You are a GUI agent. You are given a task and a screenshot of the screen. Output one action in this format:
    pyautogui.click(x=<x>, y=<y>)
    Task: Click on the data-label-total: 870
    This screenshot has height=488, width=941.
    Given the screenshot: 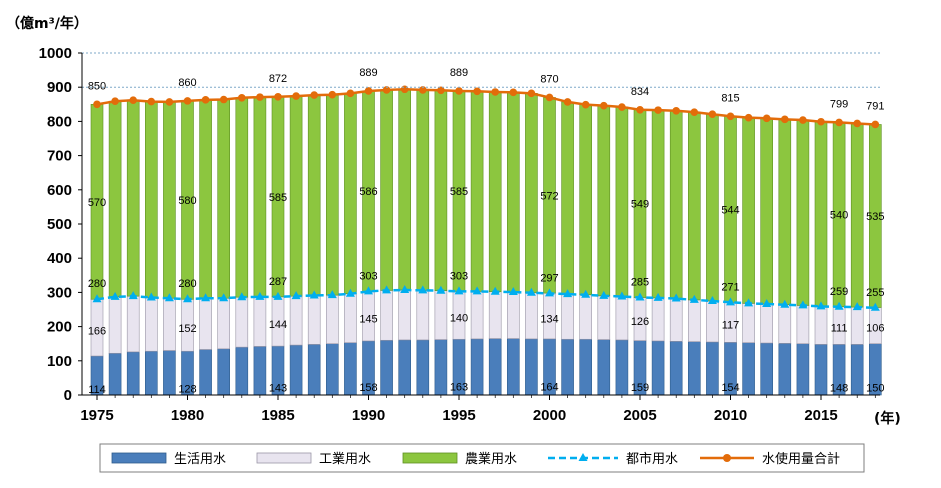 What is the action you would take?
    pyautogui.click(x=549, y=79)
    